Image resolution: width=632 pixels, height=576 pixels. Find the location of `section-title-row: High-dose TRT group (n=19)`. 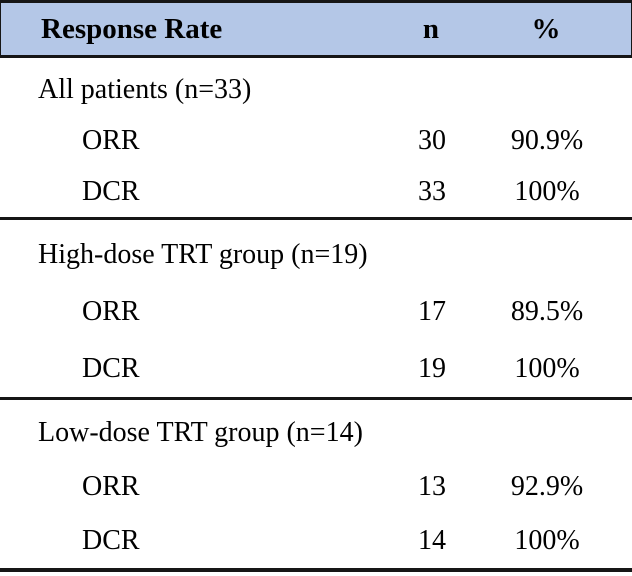

section-title-row: High-dose TRT group (n=19) is located at coordinates (316, 254).